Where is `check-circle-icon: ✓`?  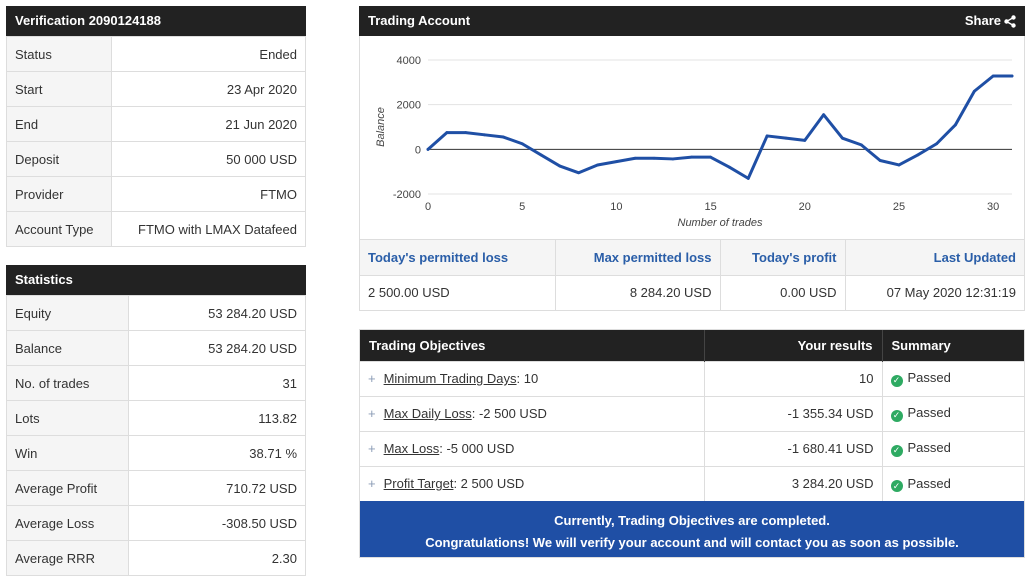 check-circle-icon: ✓ is located at coordinates (896, 450).